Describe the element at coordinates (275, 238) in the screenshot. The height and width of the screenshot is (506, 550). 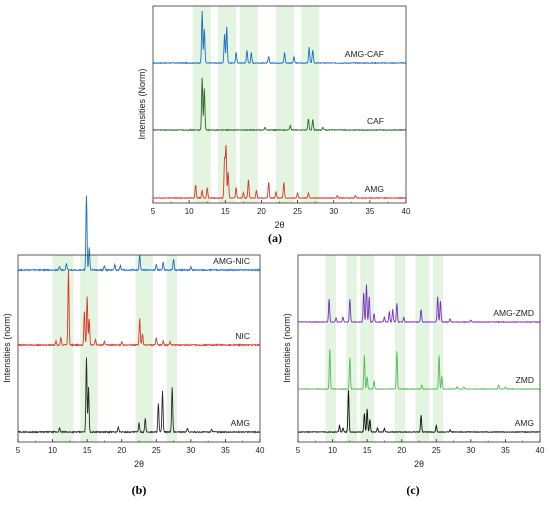
I see `panel-label: (a)` at that location.